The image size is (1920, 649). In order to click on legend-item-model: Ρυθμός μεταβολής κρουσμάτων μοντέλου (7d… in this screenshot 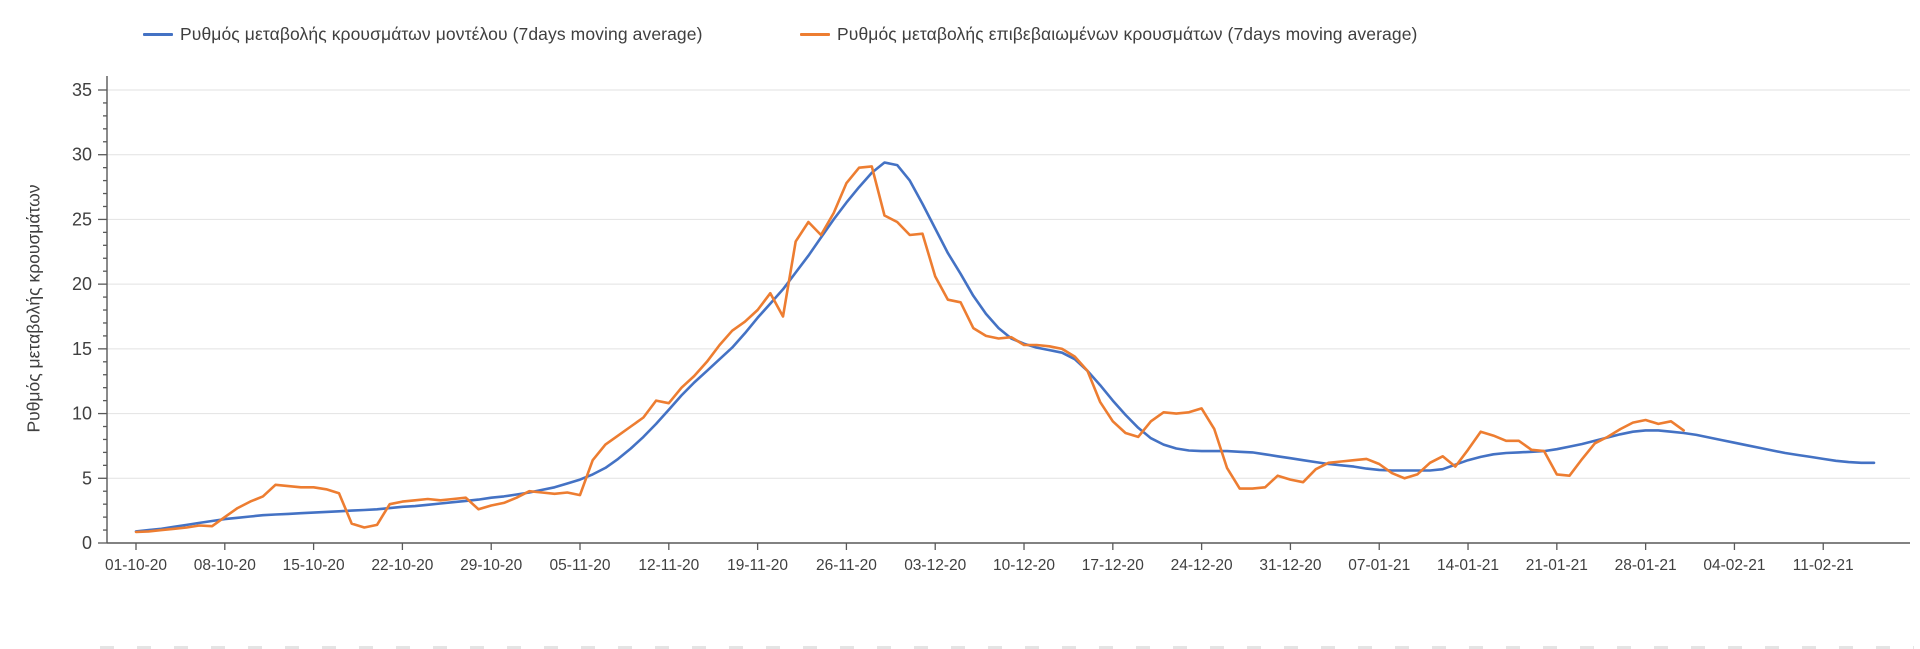, I will do `click(423, 34)`.